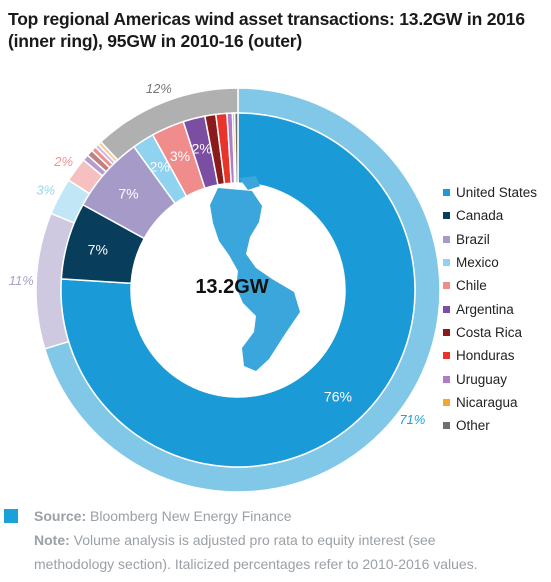 The image size is (551, 582). I want to click on legend-item-nicaragua: Nicaragua, so click(490, 402).